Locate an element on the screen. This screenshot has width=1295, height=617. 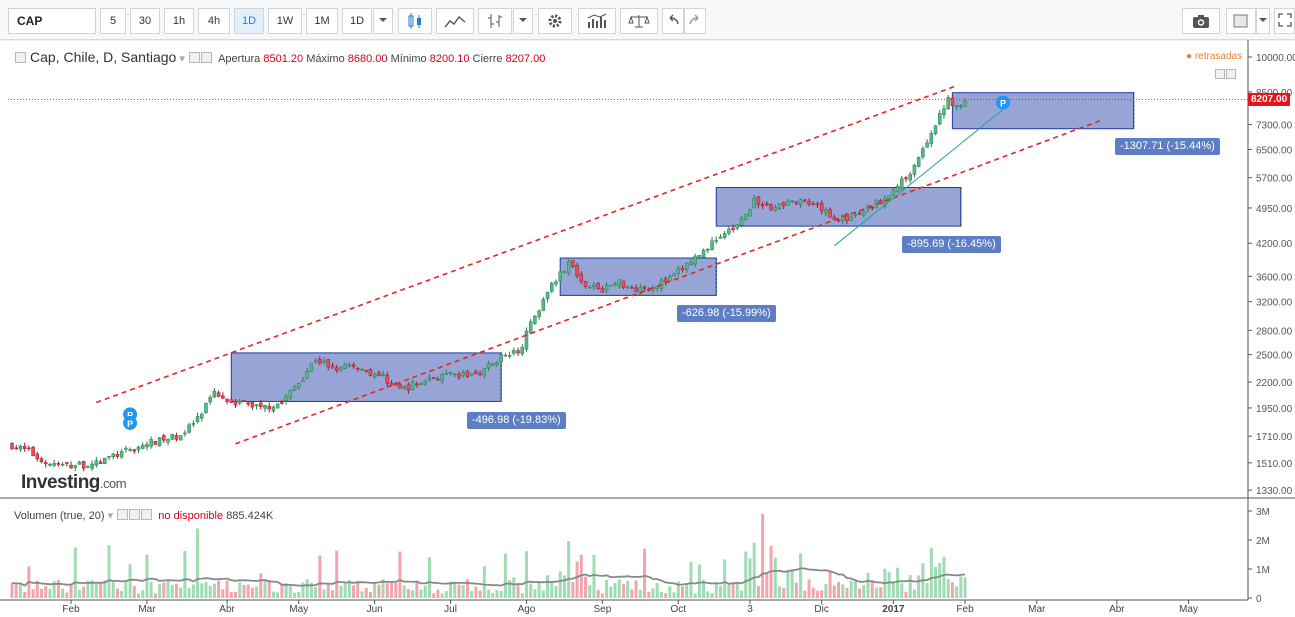
compare-button is located at coordinates (455, 21).